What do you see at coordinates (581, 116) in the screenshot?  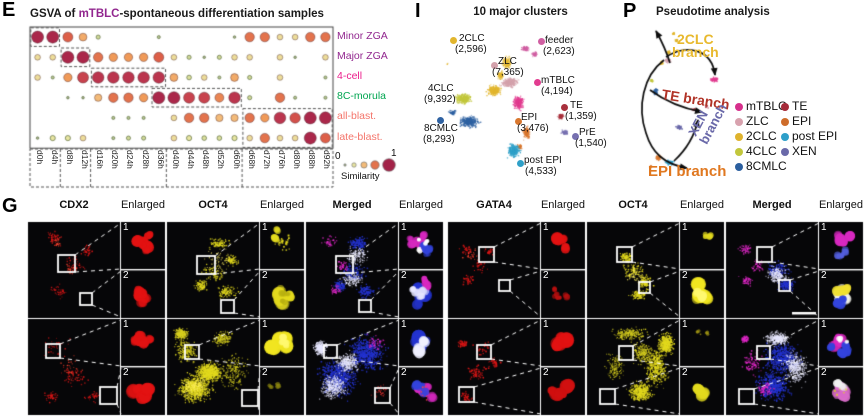 I see `cluster-count: (1,359)` at bounding box center [581, 116].